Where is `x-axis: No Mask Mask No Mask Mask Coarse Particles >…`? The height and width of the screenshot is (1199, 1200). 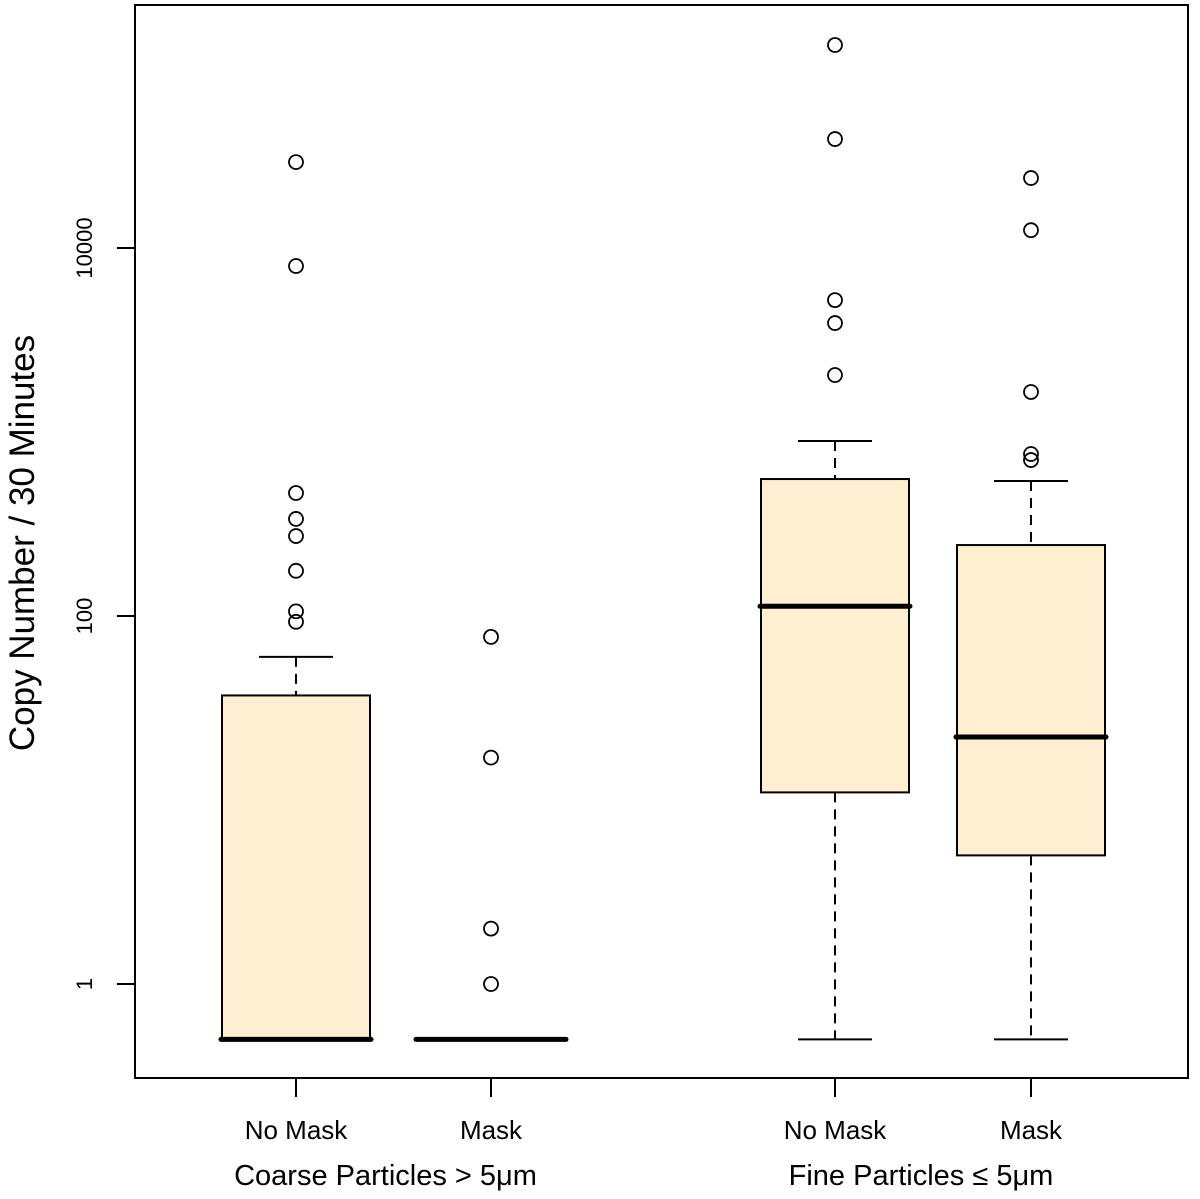
x-axis: No Mask Mask No Mask Mask Coarse Particles >… is located at coordinates (648, 1135).